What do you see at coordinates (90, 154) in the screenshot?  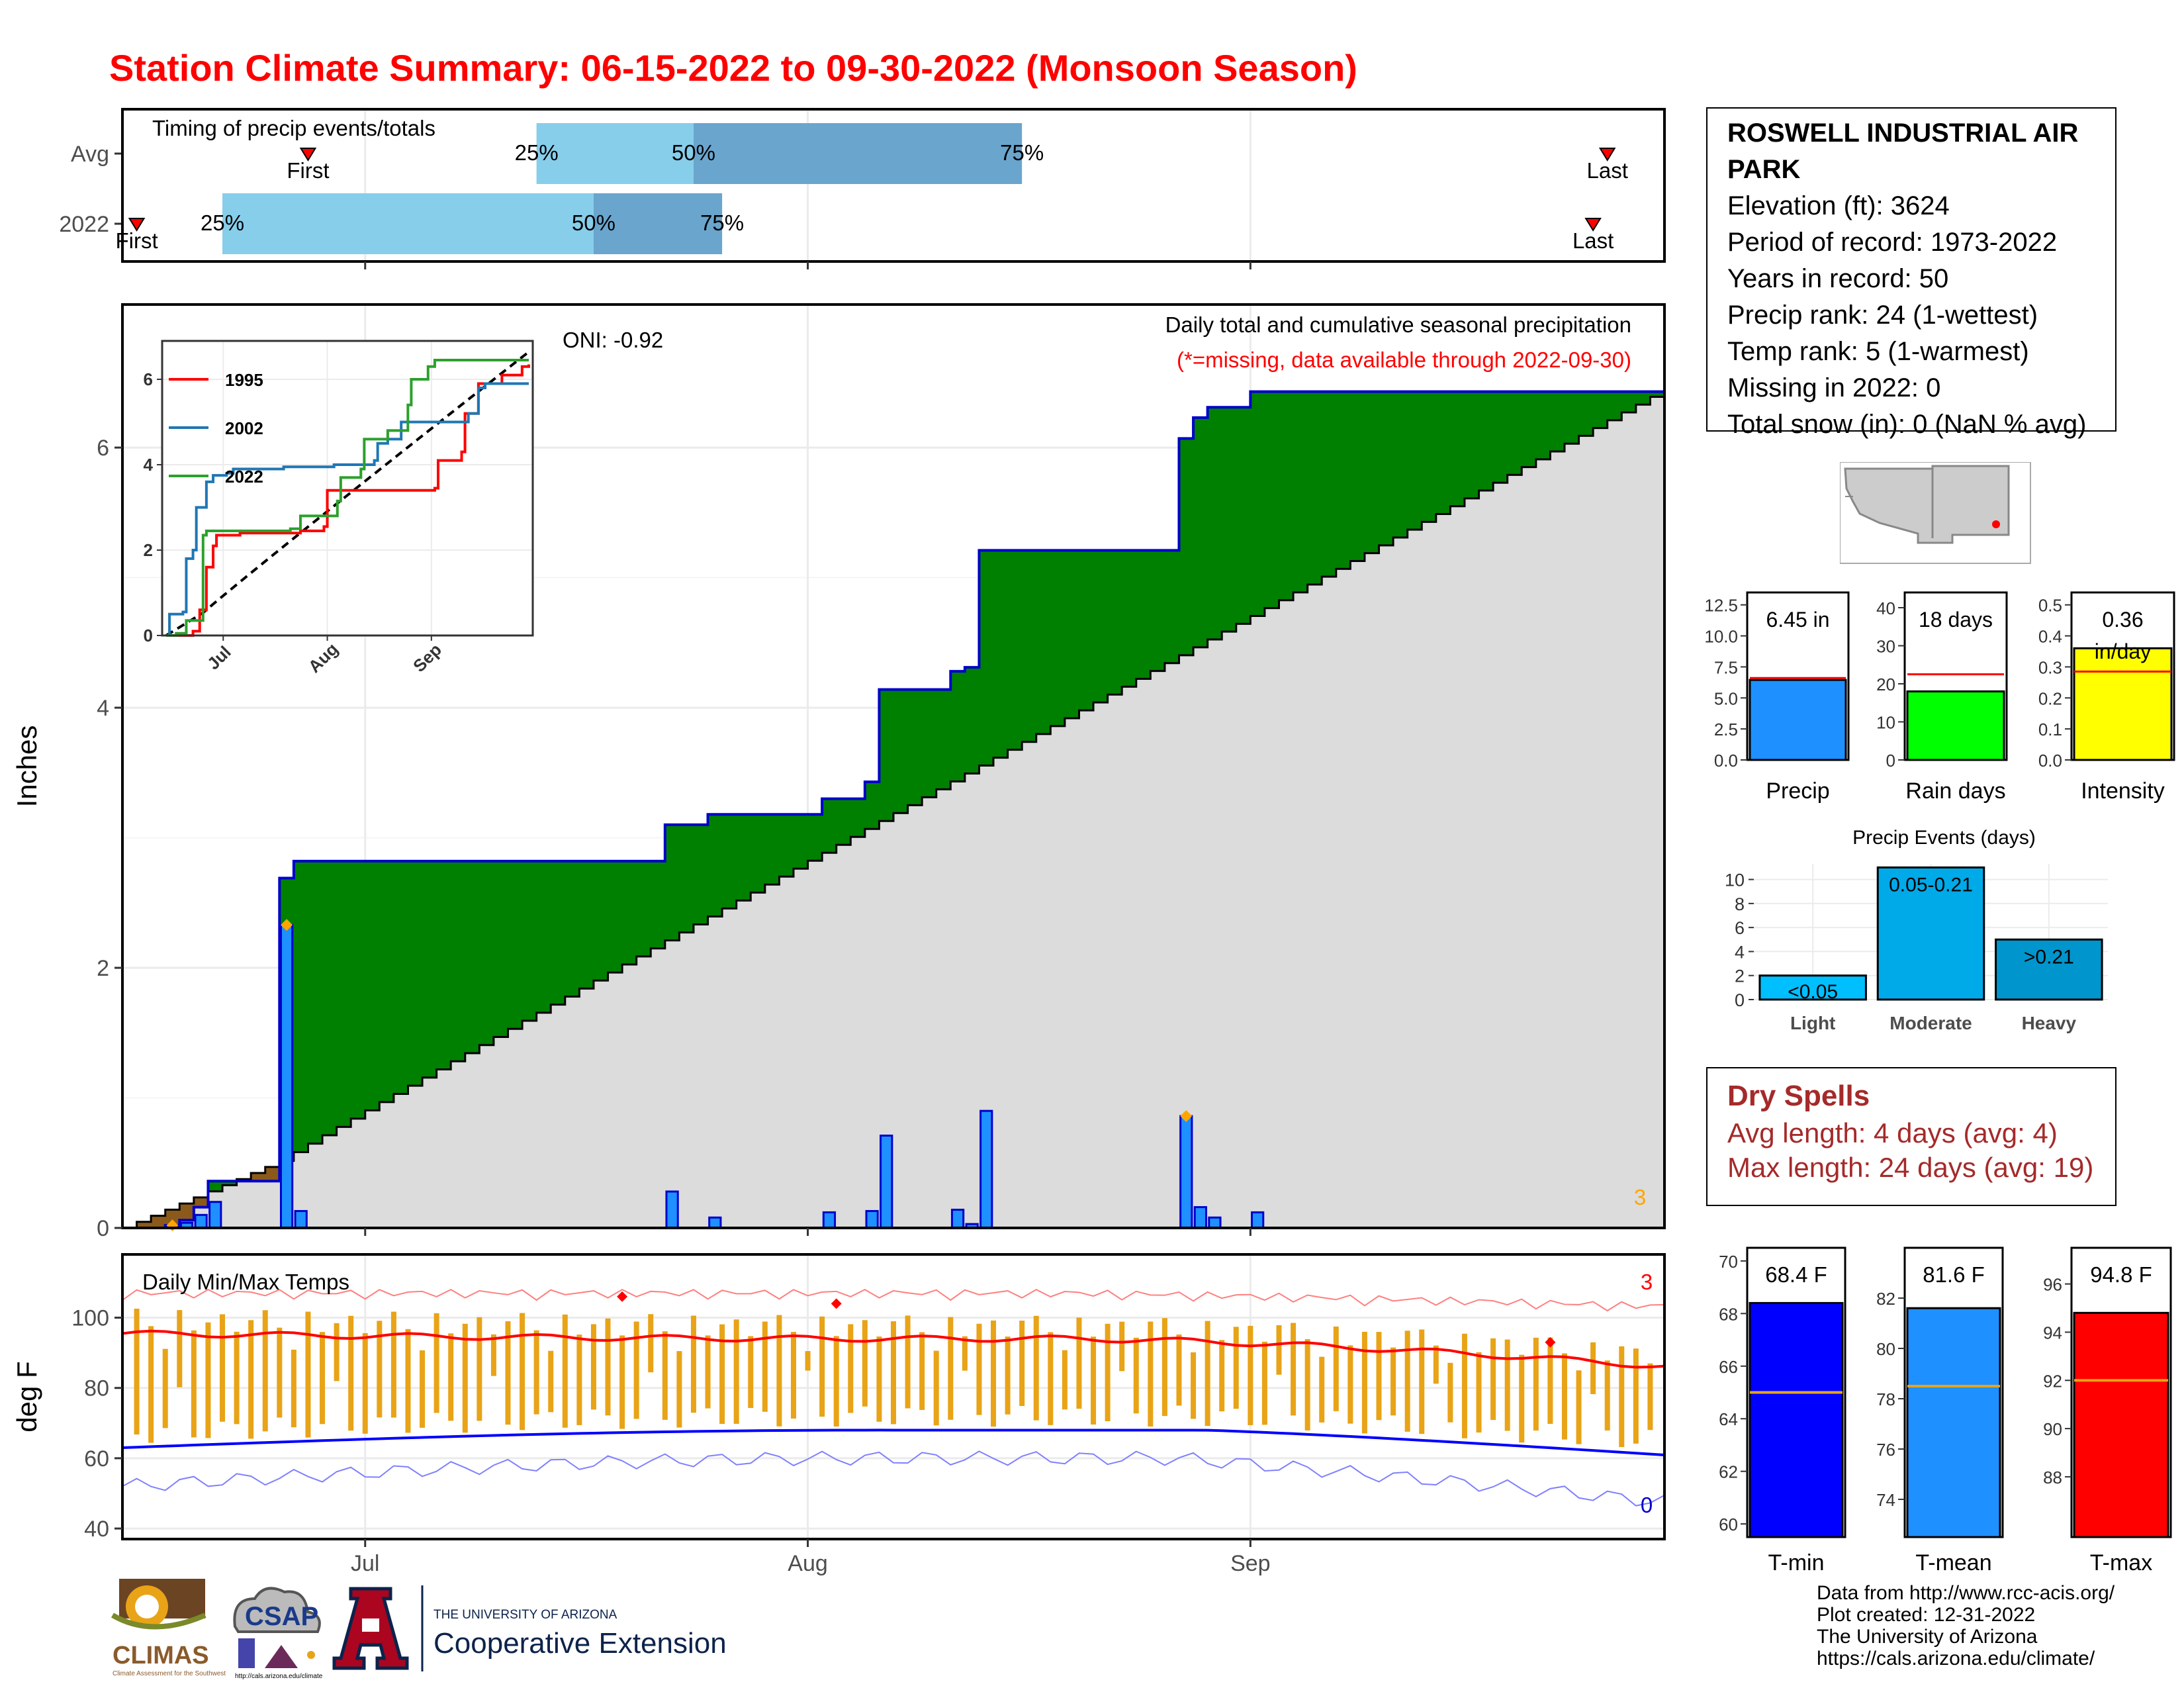 I see `timing-row-label: Avg` at bounding box center [90, 154].